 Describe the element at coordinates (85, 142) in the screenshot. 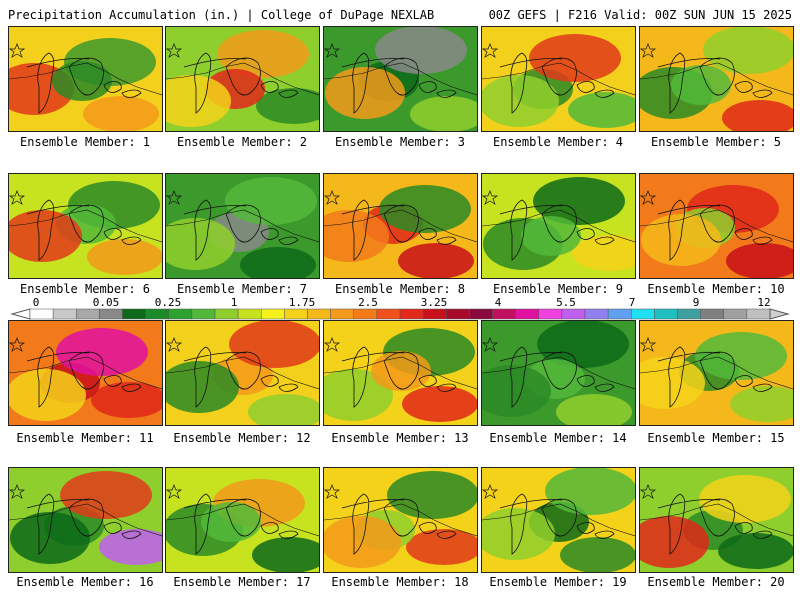

I see `ensemble-member-label: Ensemble Member: 1` at that location.